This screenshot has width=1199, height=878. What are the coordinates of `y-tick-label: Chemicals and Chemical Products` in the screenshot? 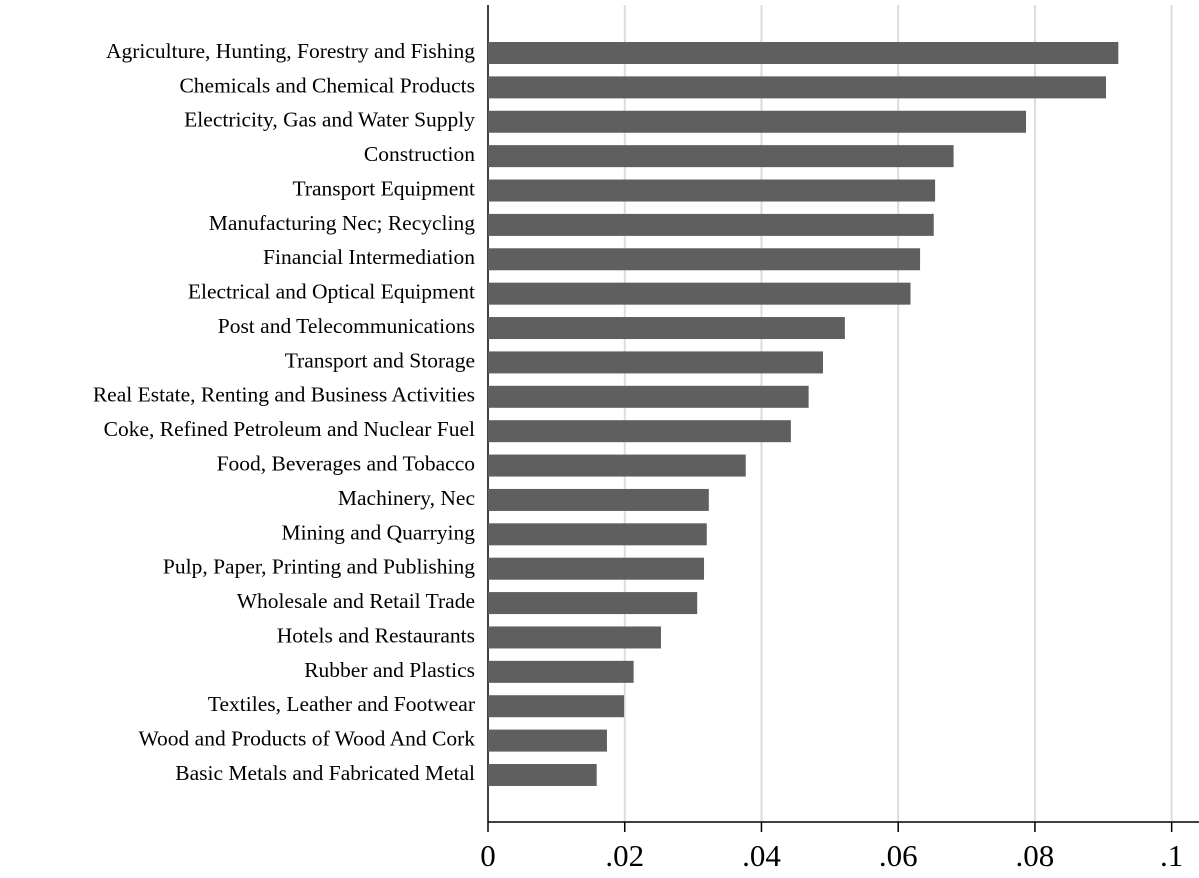 It's located at (327, 85).